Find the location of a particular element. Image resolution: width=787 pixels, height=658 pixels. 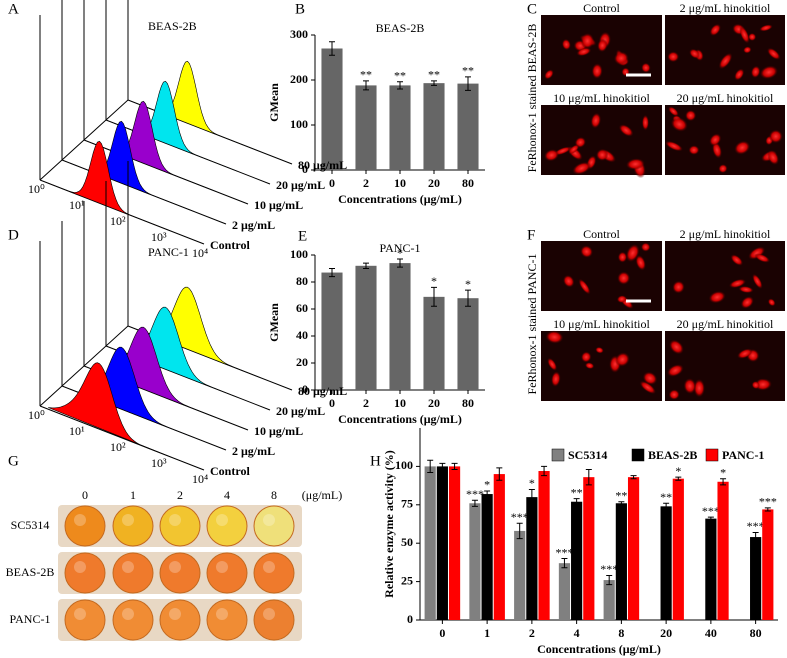

y-tick-label: 20 is located at coordinates (302, 362).